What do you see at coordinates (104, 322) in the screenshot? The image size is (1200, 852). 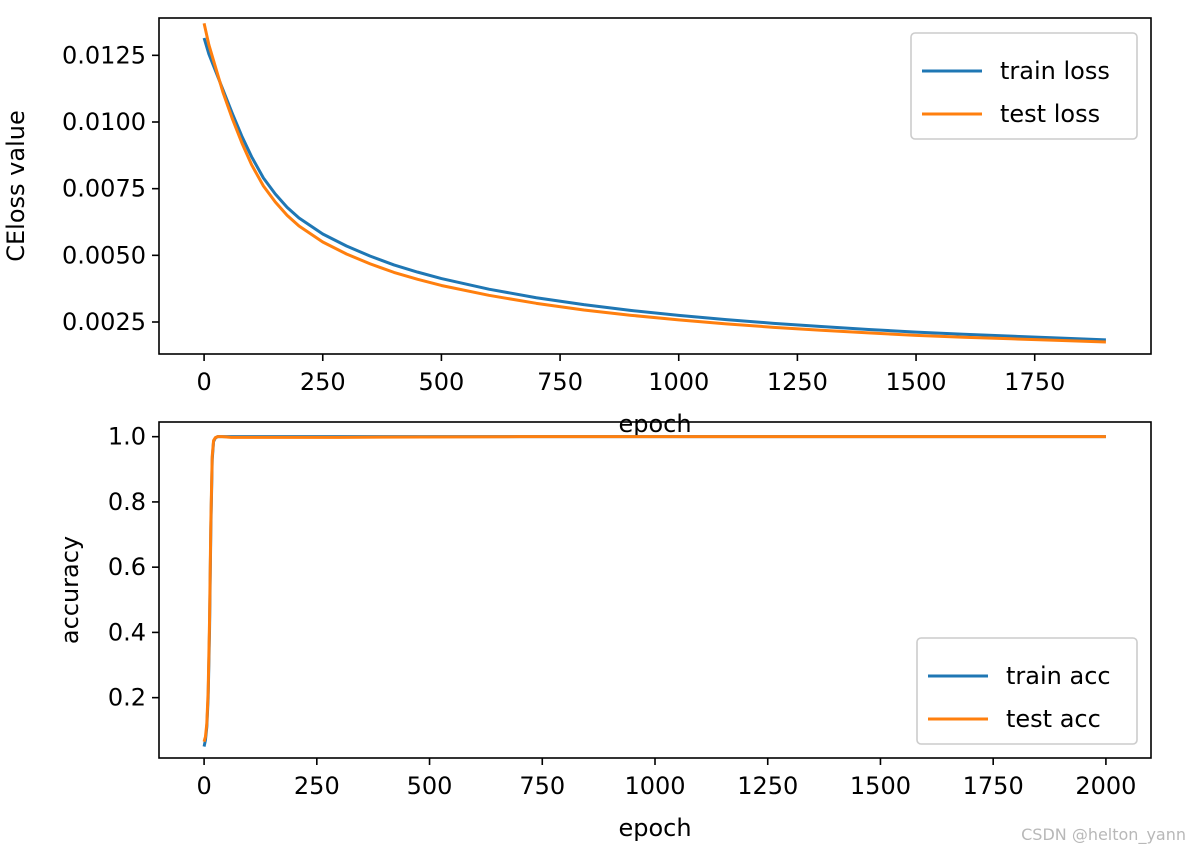 I see `y-tick-label: 0.0025` at bounding box center [104, 322].